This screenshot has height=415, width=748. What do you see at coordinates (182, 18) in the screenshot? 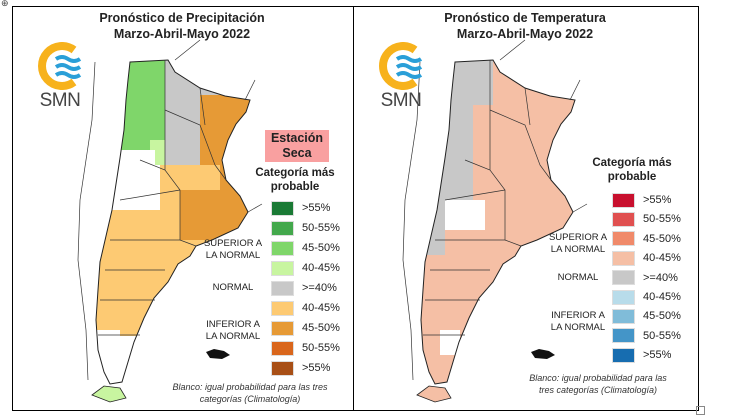
I see `title-line-1: Pronóstico de Precipitación` at bounding box center [182, 18].